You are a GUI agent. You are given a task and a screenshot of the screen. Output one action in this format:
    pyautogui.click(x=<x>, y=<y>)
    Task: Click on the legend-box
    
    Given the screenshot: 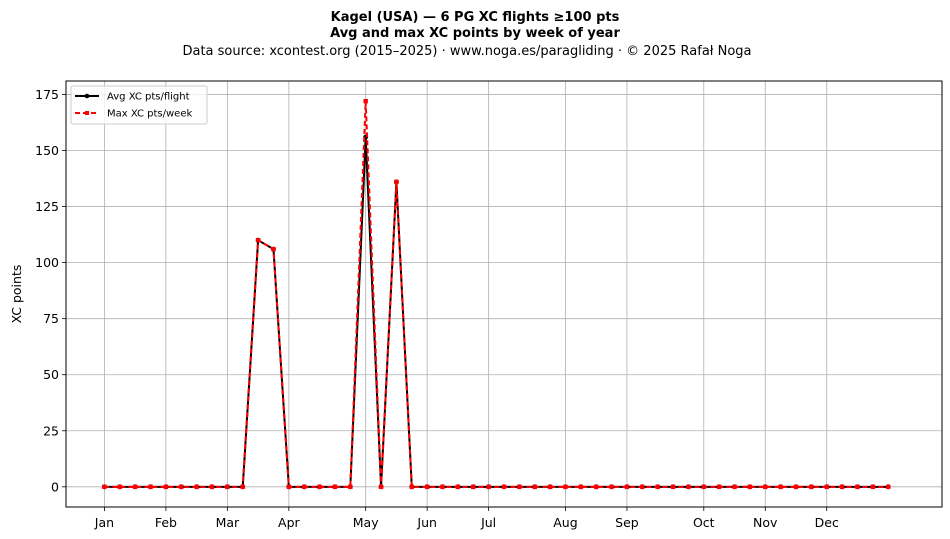 What is the action you would take?
    pyautogui.click(x=139, y=105)
    